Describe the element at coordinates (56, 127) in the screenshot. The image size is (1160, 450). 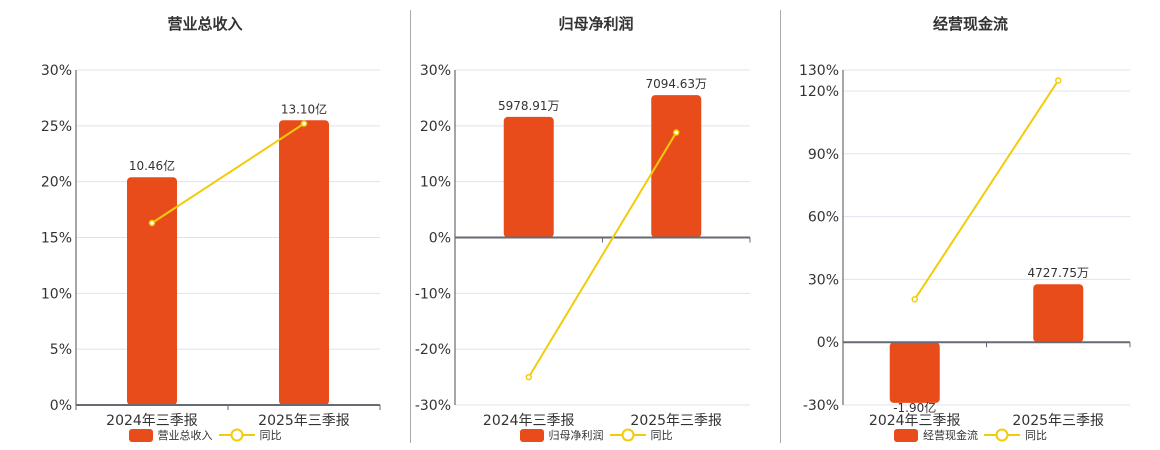
I see `y-tick-label: 25%` at that location.